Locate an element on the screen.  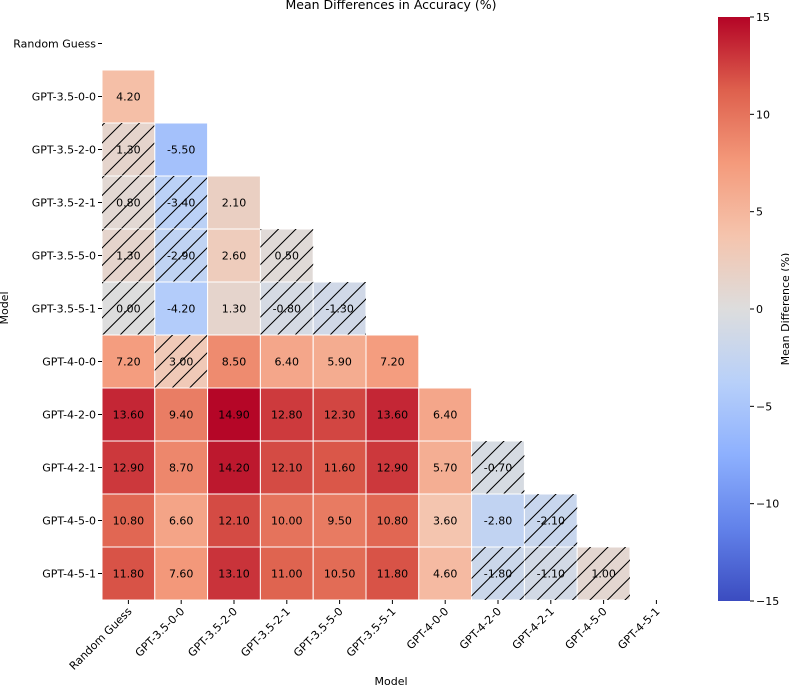
cell-value-label: 8.70 is located at coordinates (181, 468).